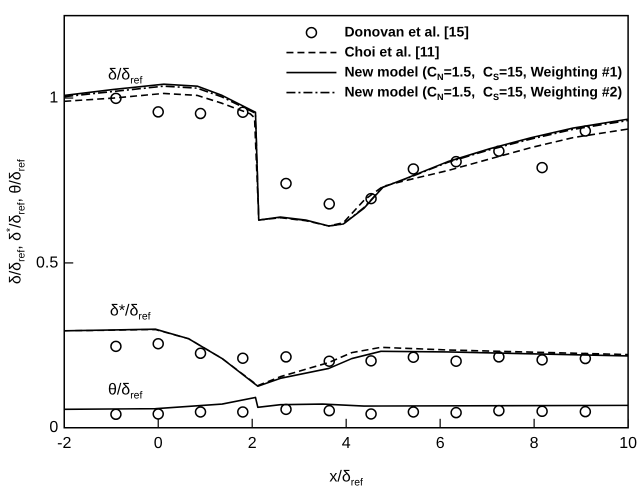 This screenshot has width=643, height=489. I want to click on x-tick-label: 6, so click(440, 443).